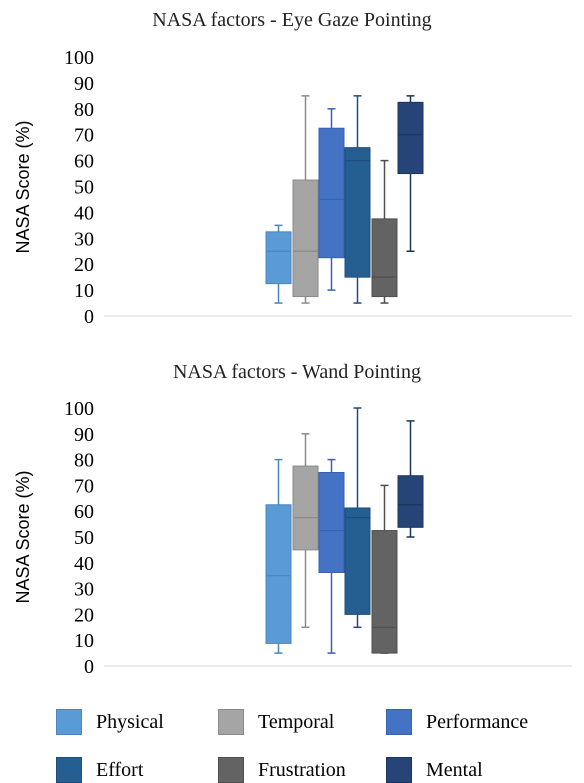 Image resolution: width=584 pixels, height=783 pixels. Describe the element at coordinates (291, 20) in the screenshot. I see `chart-title: NASA factors - Eye Gaze Pointing` at that location.